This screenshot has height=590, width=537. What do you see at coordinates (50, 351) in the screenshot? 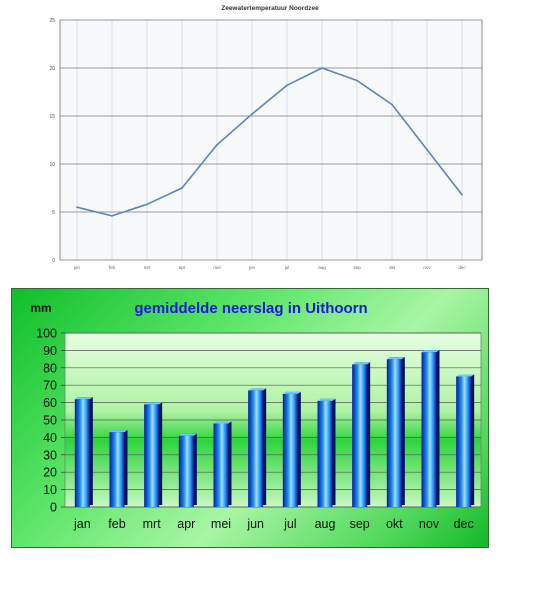
I see `y-tick-label: 90` at bounding box center [50, 351].